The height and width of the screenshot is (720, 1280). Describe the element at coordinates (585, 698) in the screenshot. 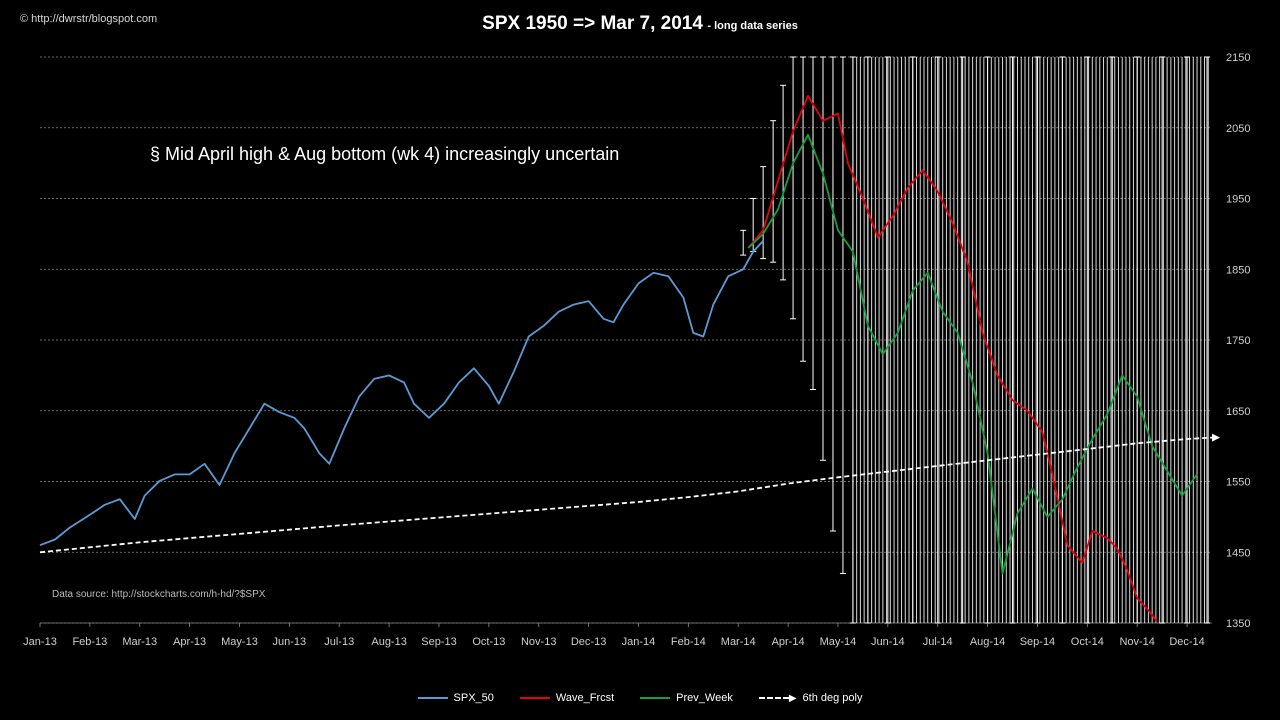

I see `legend-label-wave: Wave_Frcst` at that location.